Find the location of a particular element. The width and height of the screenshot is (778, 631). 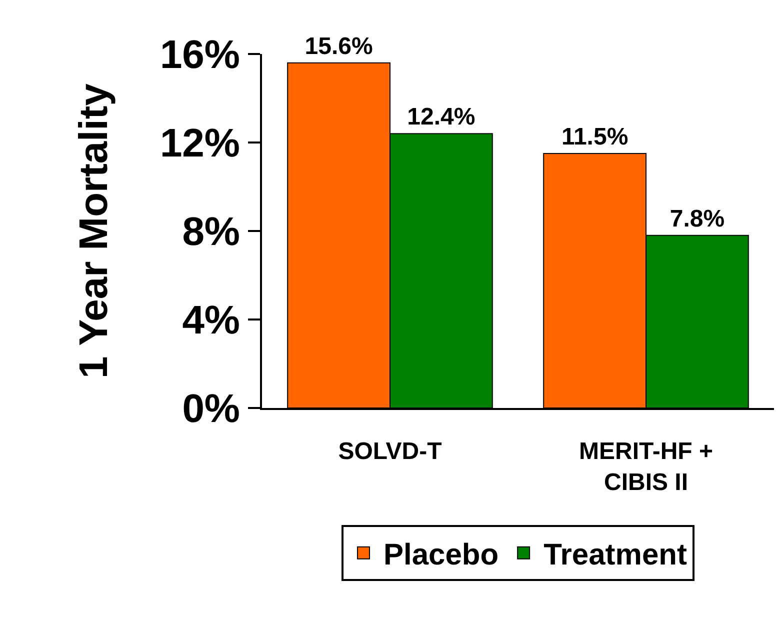

y-tick-label: 0% is located at coordinates (211, 409).